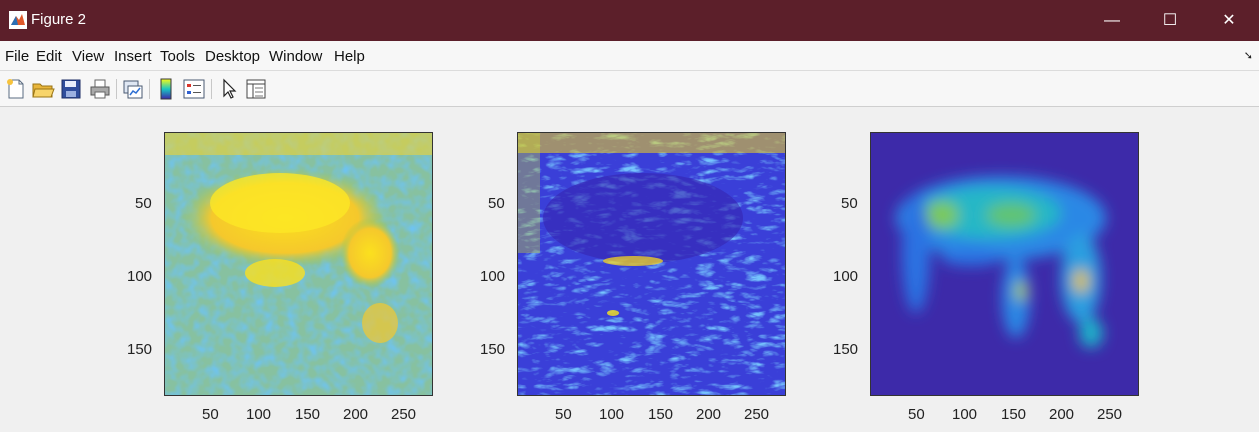  I want to click on menu-file: File, so click(17, 56).